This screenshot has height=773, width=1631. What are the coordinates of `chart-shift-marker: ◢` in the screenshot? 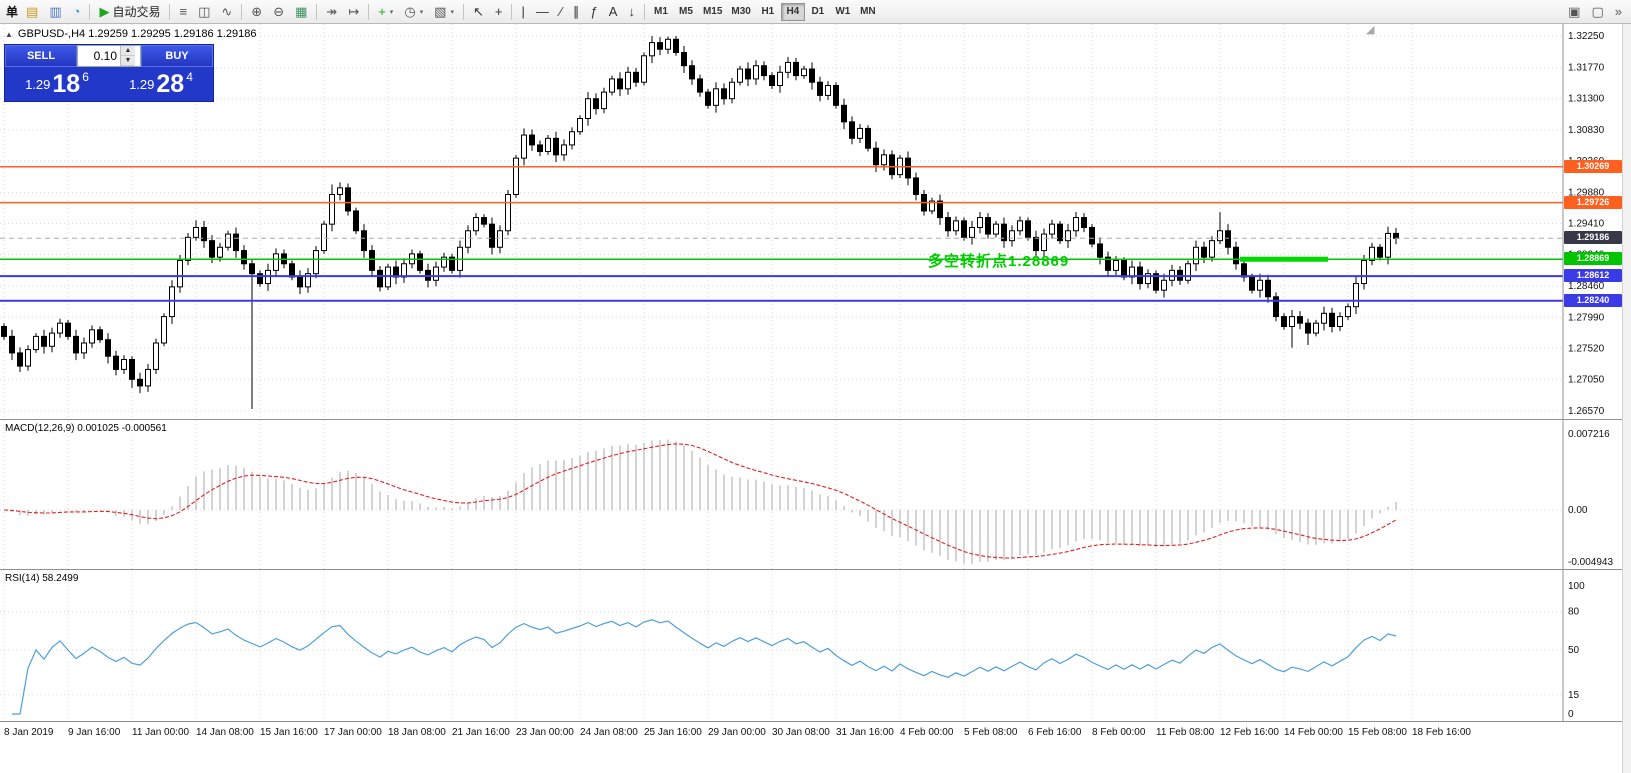 It's located at (1370, 30).